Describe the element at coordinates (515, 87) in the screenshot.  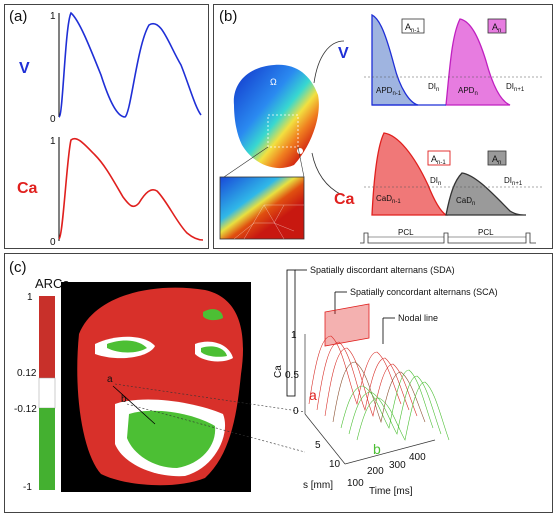
I see `di-next-label: DIn+1` at that location.